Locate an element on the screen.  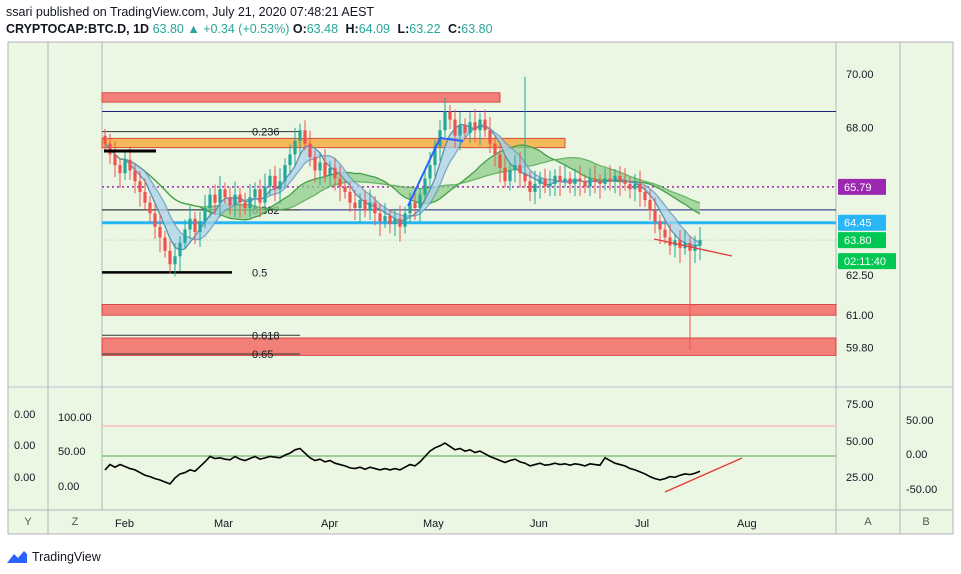
orange-zone is located at coordinates (333, 143).